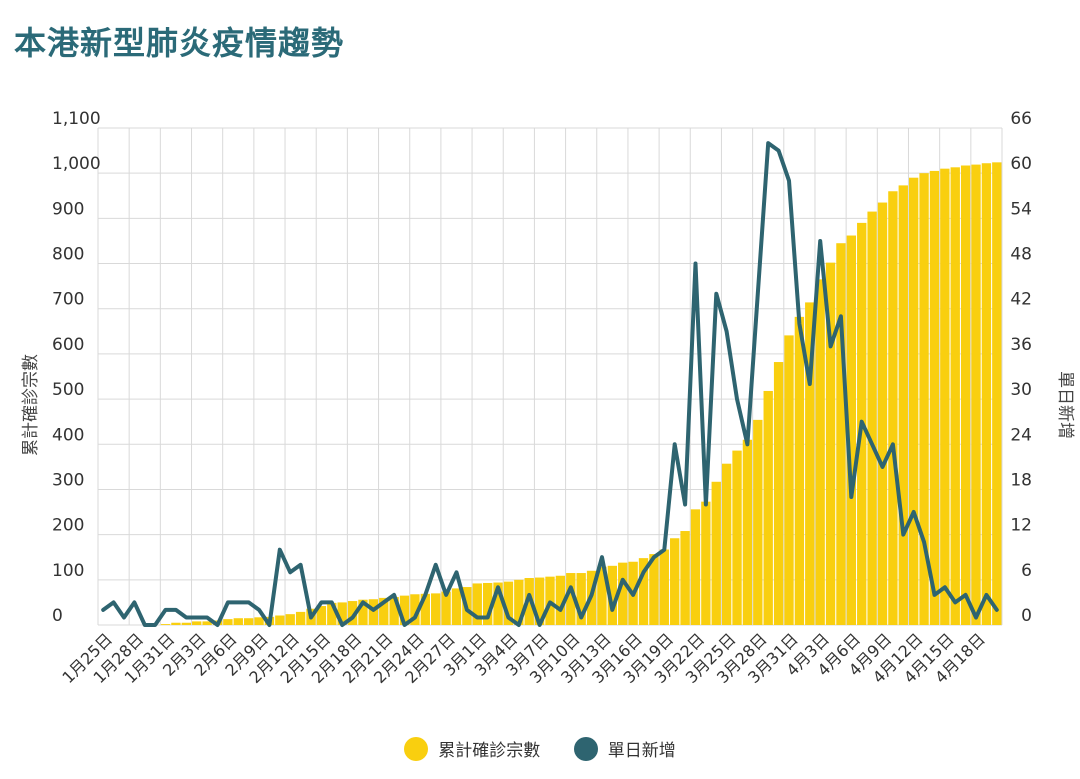  Describe the element at coordinates (1065, 405) in the screenshot. I see `right-axis-label: 單日新增` at that location.